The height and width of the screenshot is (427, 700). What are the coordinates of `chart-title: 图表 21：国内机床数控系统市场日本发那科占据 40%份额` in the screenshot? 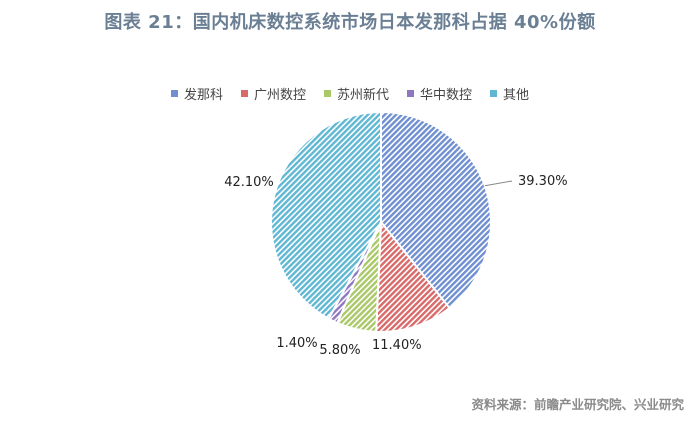 It's located at (350, 22).